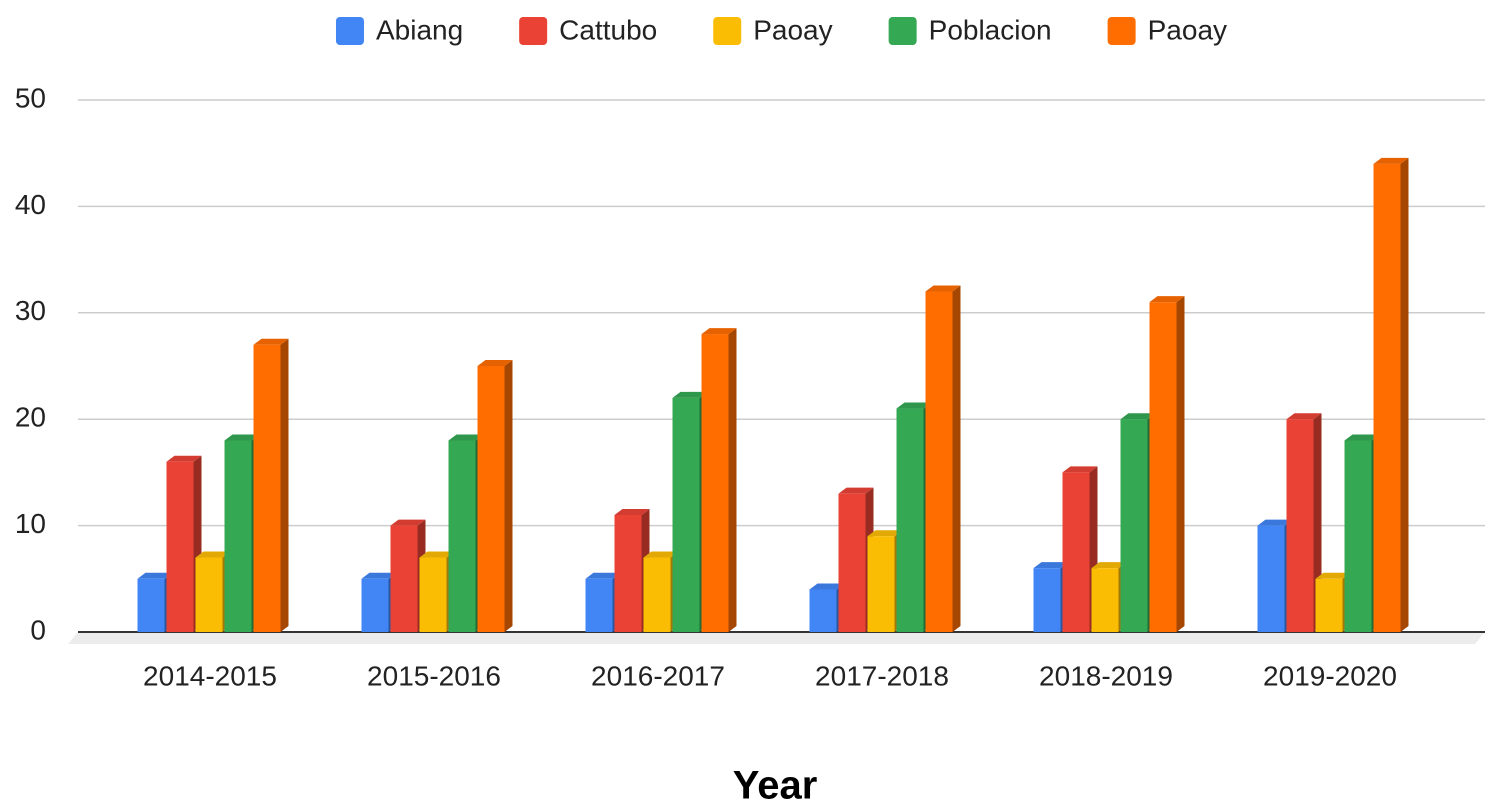 Image resolution: width=1493 pixels, height=806 pixels. What do you see at coordinates (210, 675) in the screenshot?
I see `x-tick-label: 2014-2015` at bounding box center [210, 675].